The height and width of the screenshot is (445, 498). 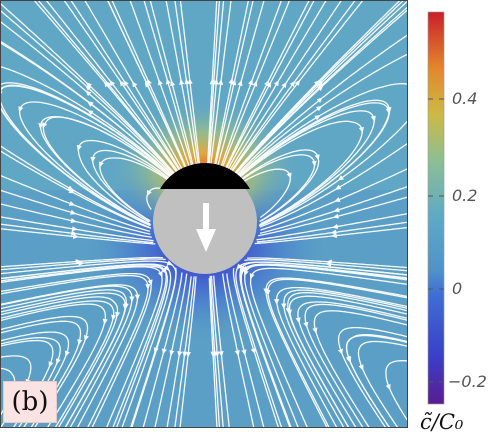 What do you see at coordinates (465, 98) in the screenshot?
I see `colorbar-tick-label: 0.4` at bounding box center [465, 98].